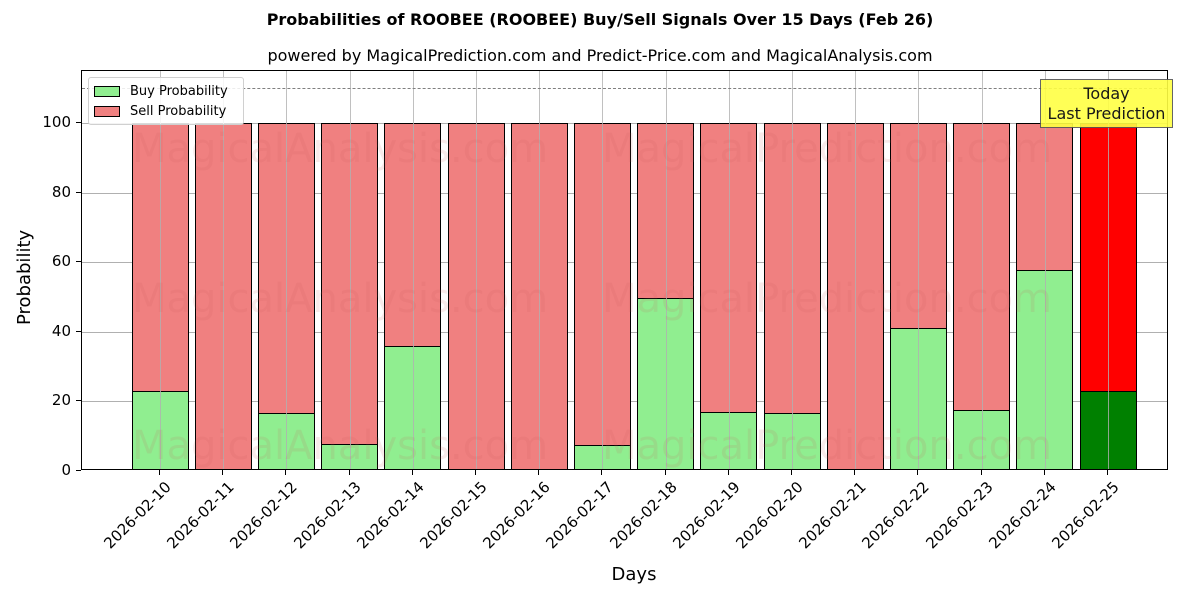  I want to click on y-tick-label: 80, so click(61, 191).